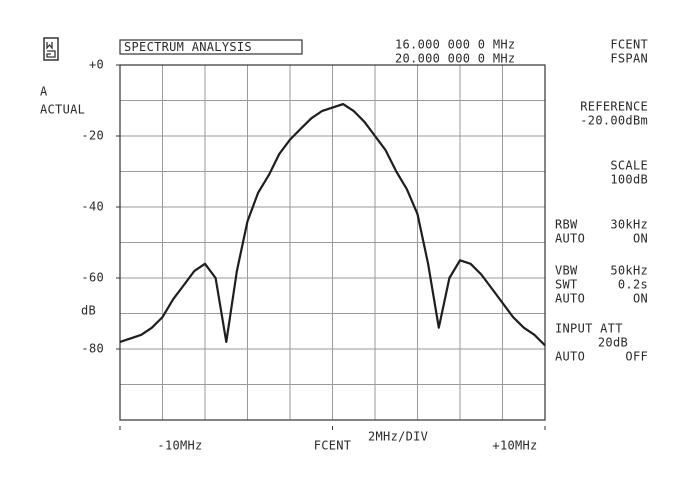 This screenshot has height=482, width=696. Describe the element at coordinates (589, 329) in the screenshot. I see `annotation: INPUT ATT` at that location.